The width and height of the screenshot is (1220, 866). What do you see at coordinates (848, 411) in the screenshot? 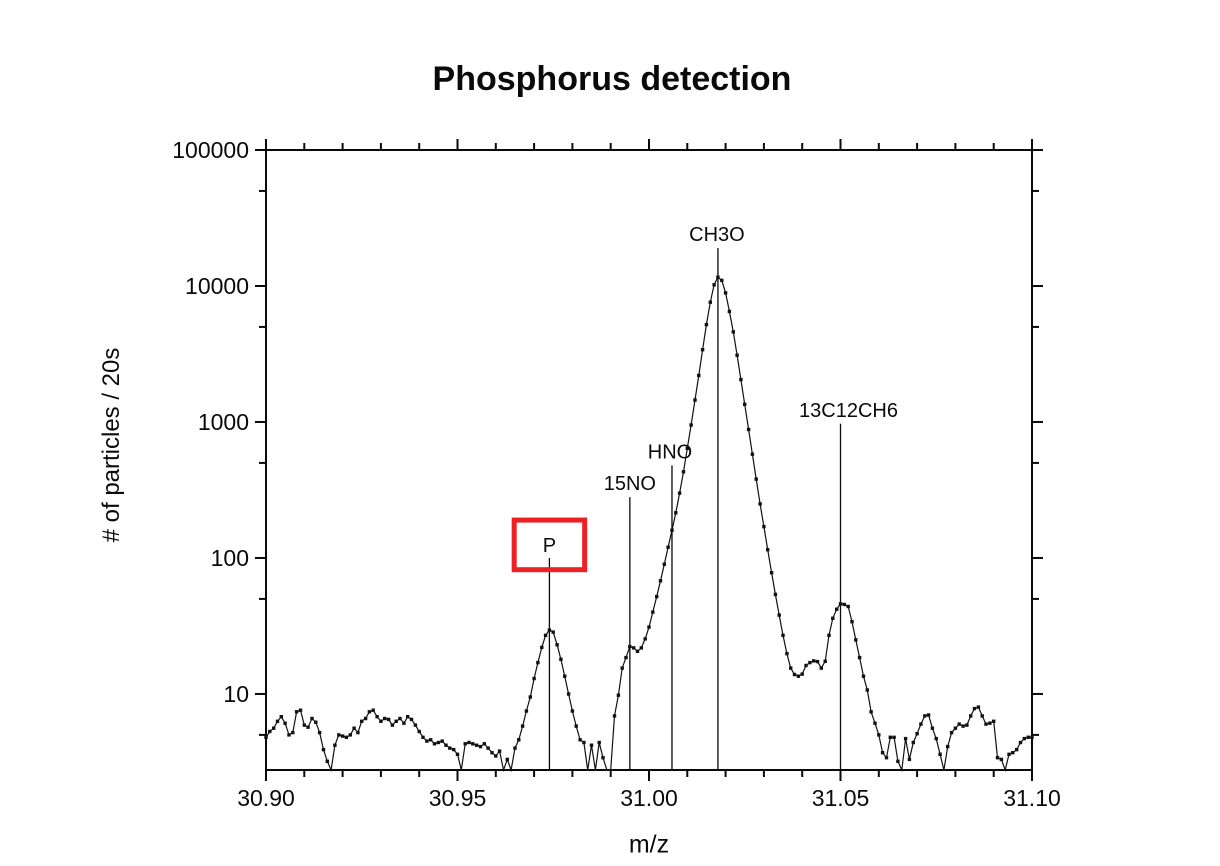
I see `peak-label-13C12CH6: 13C12CH6` at bounding box center [848, 411].